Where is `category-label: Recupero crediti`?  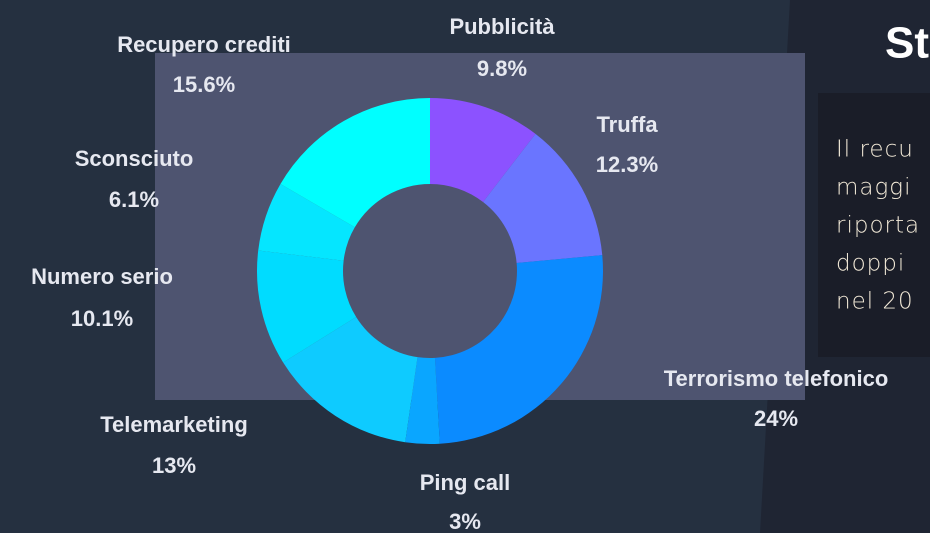
category-label: Recupero crediti is located at coordinates (204, 44).